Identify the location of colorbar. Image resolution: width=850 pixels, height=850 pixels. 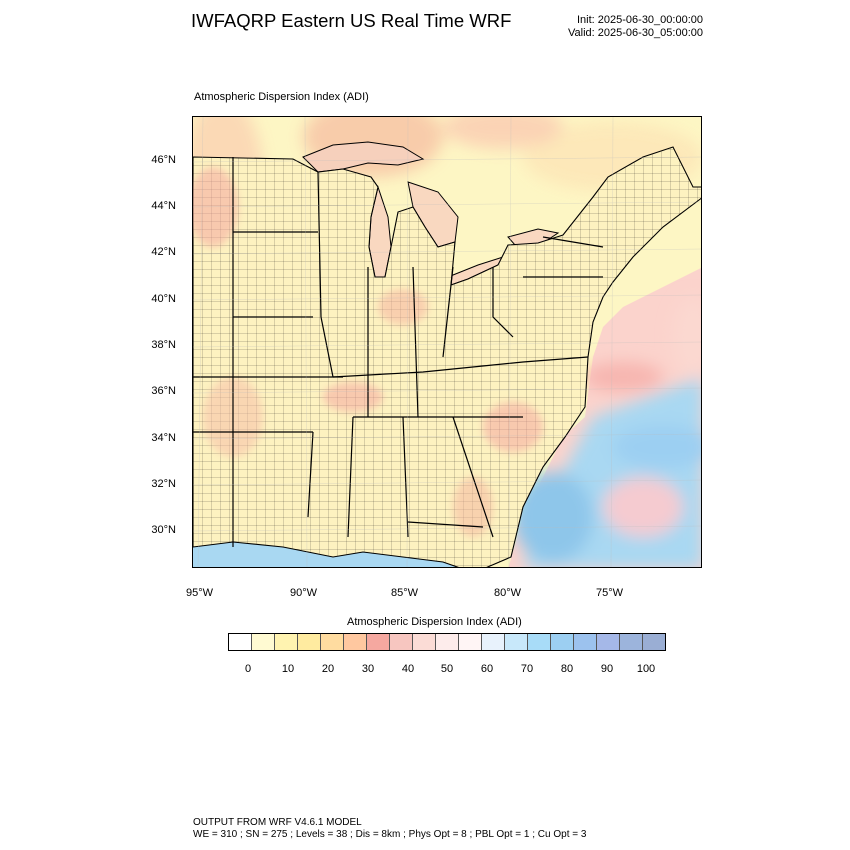
(447, 642).